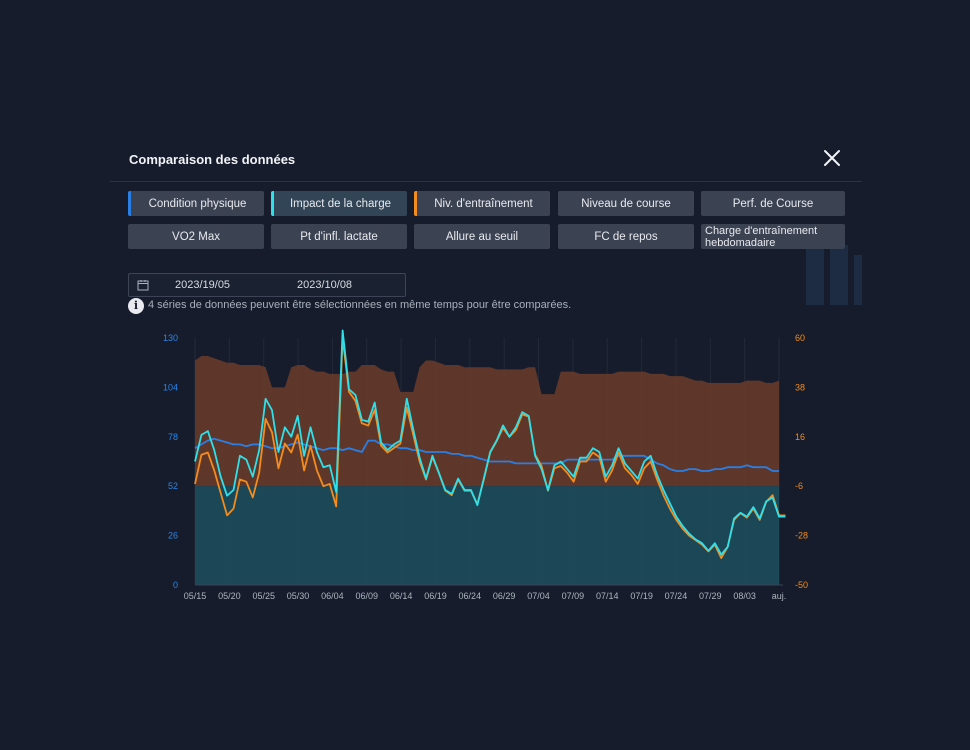 The height and width of the screenshot is (750, 970). Describe the element at coordinates (710, 596) in the screenshot. I see `x-tick-label: 07/29` at that location.